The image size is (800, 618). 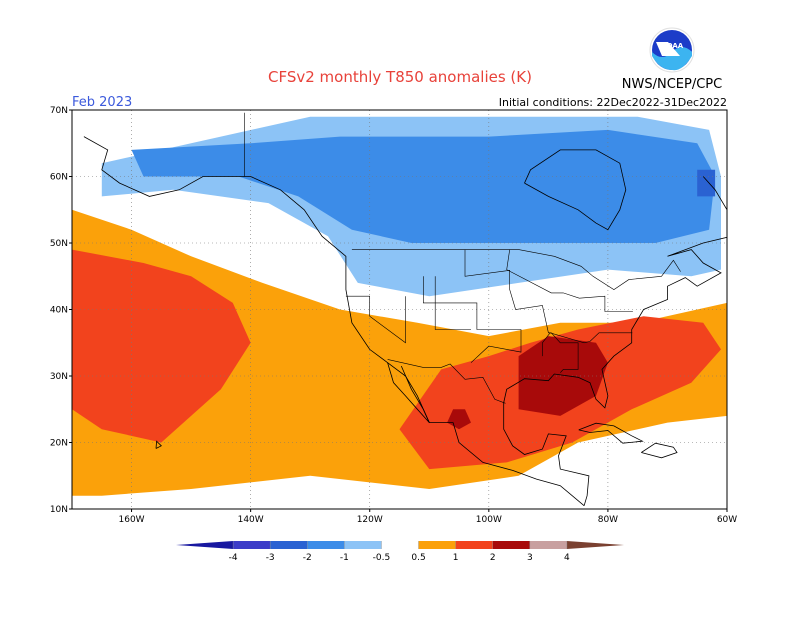 I want to click on colorbar-label: -4, so click(x=233, y=558).